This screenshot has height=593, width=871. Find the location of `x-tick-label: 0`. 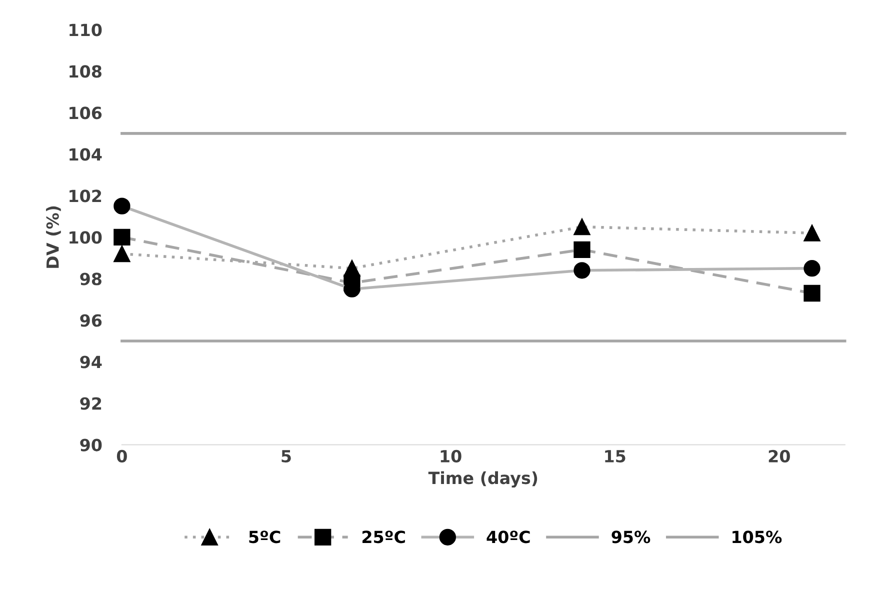

x-tick-label: 0 is located at coordinates (121, 456).